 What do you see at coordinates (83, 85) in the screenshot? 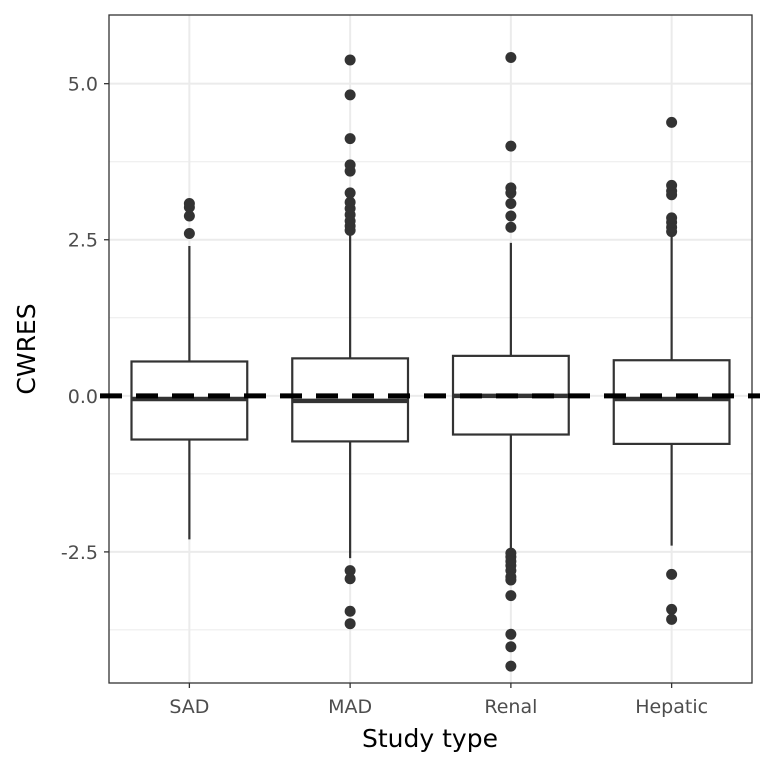
I see `y-tick-label: 5.0` at bounding box center [83, 85].